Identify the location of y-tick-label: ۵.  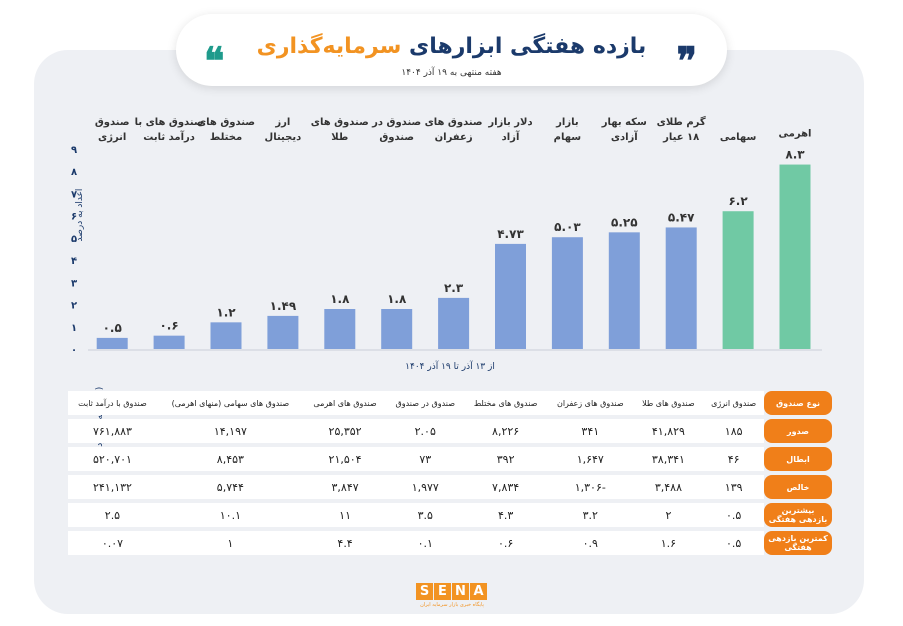
(74, 239).